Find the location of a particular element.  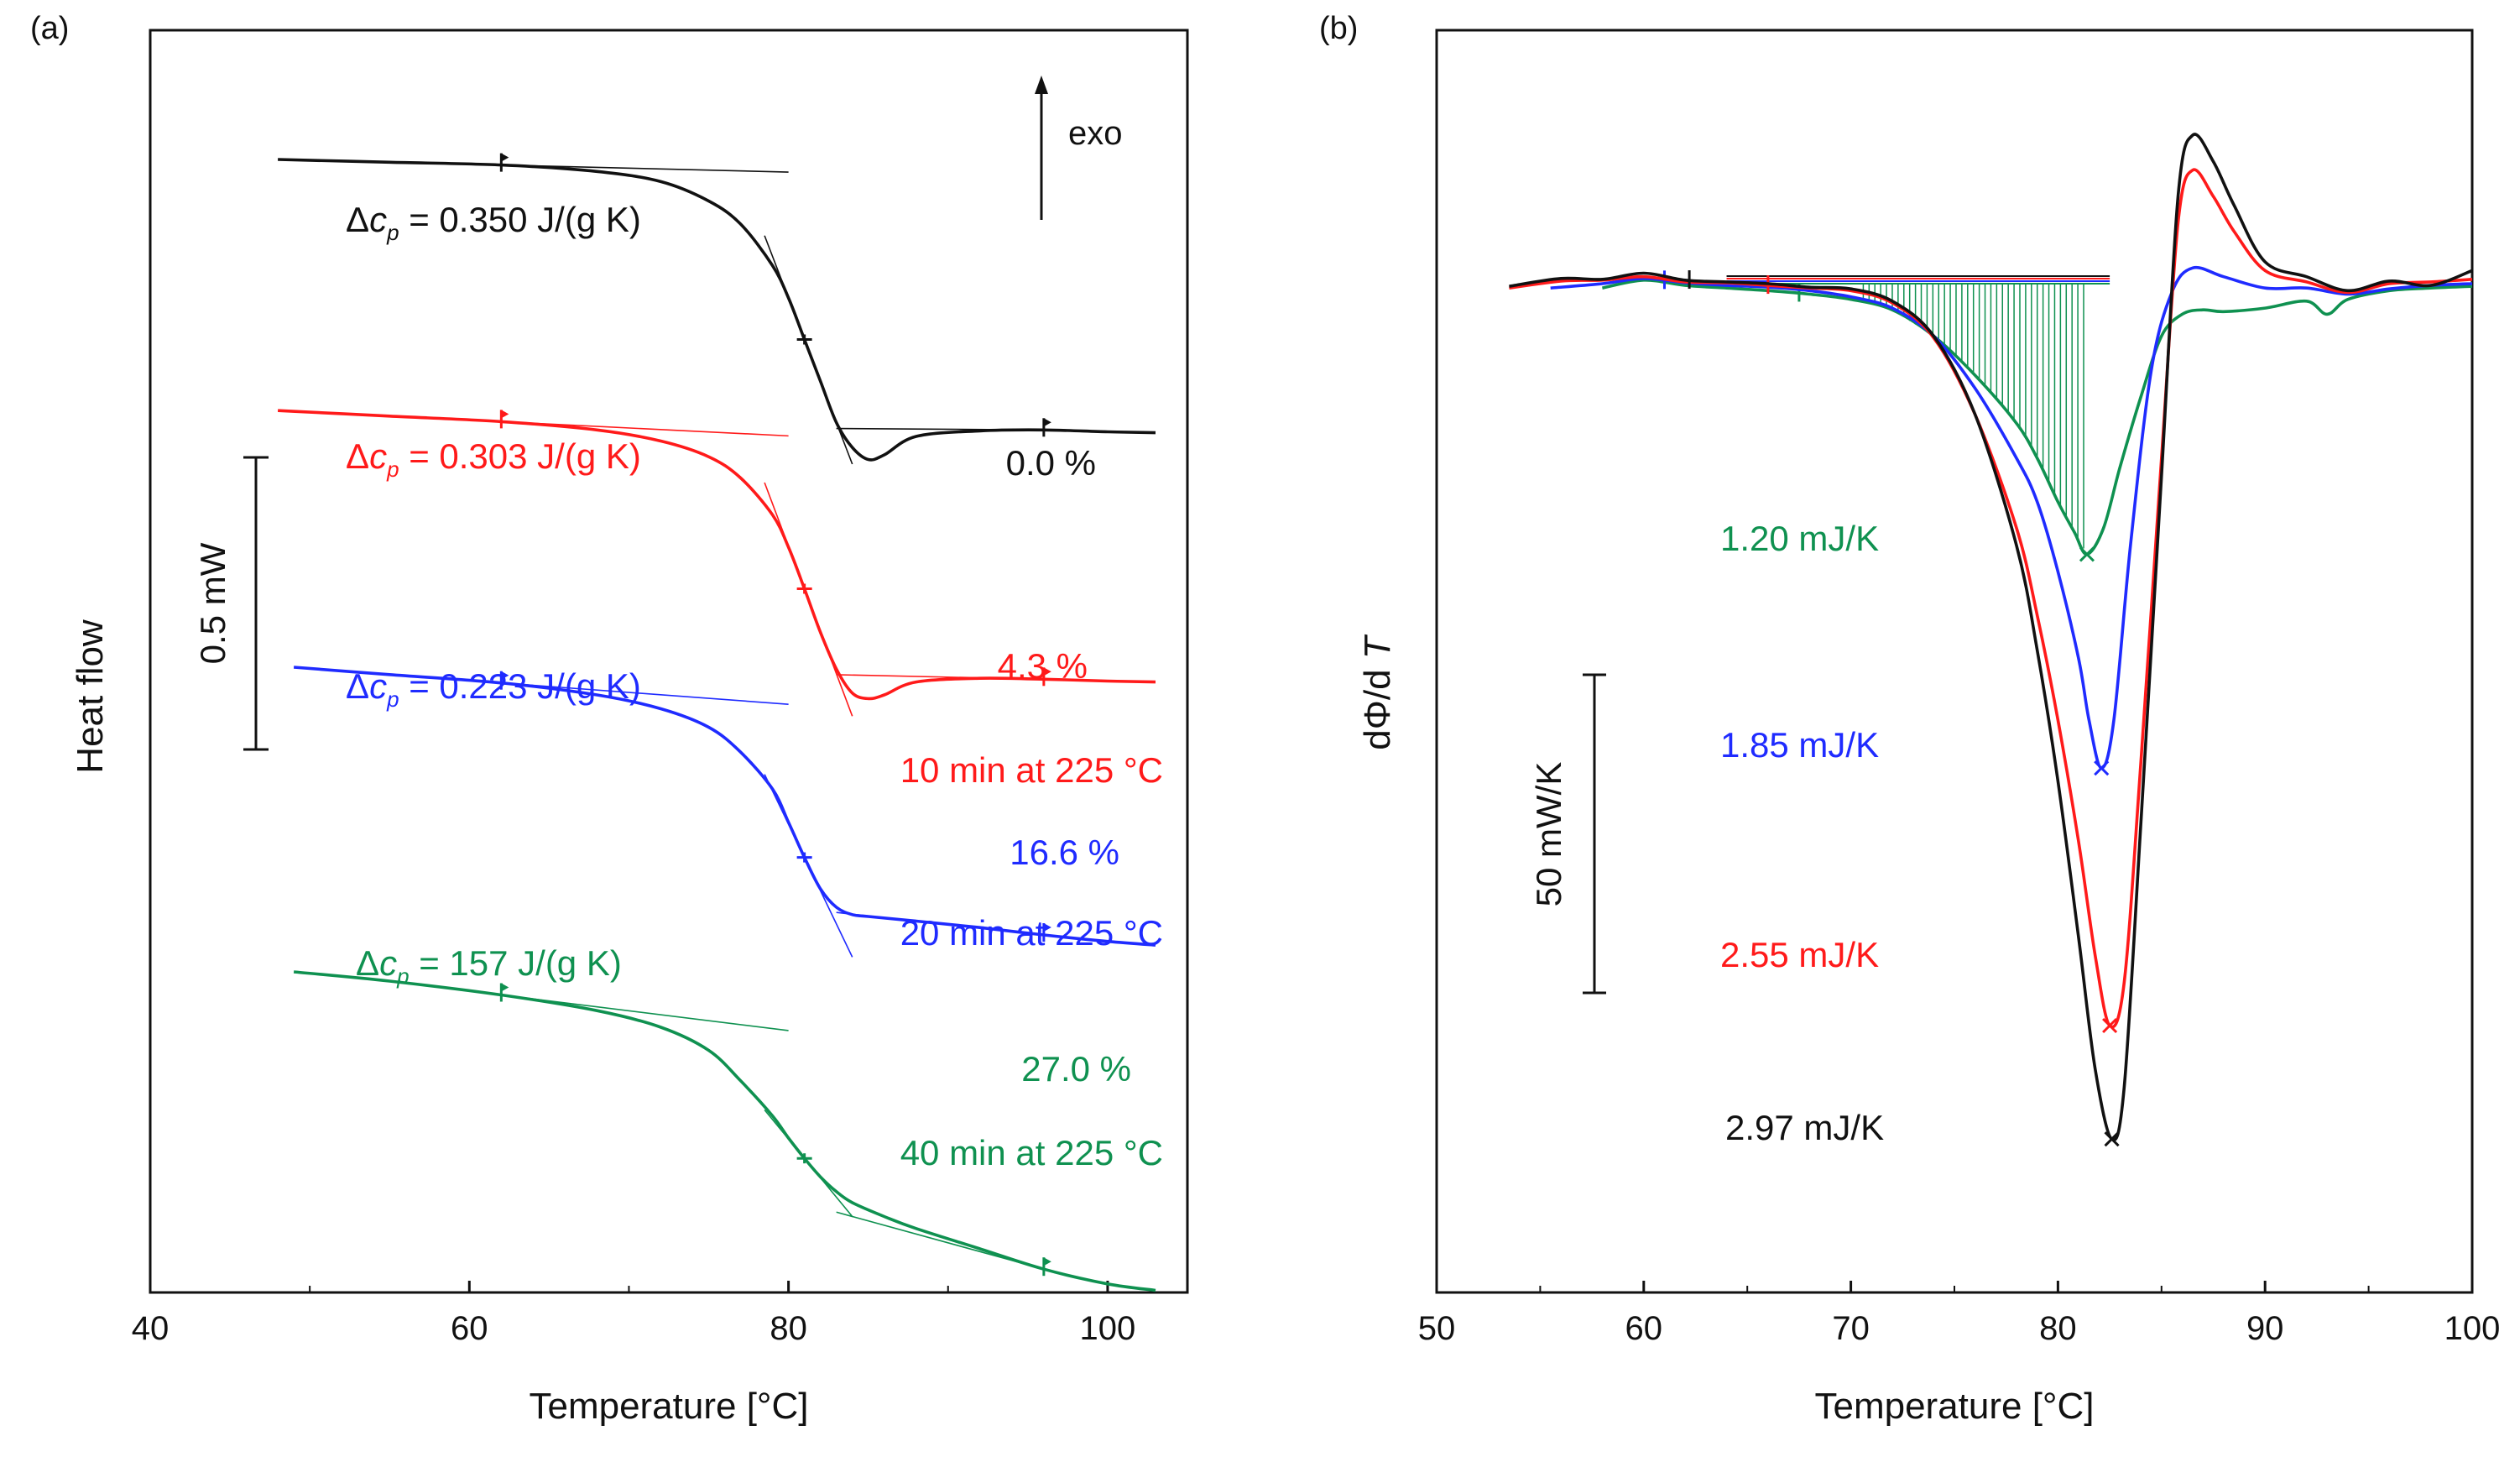

curve-green is located at coordinates (724, 1131).